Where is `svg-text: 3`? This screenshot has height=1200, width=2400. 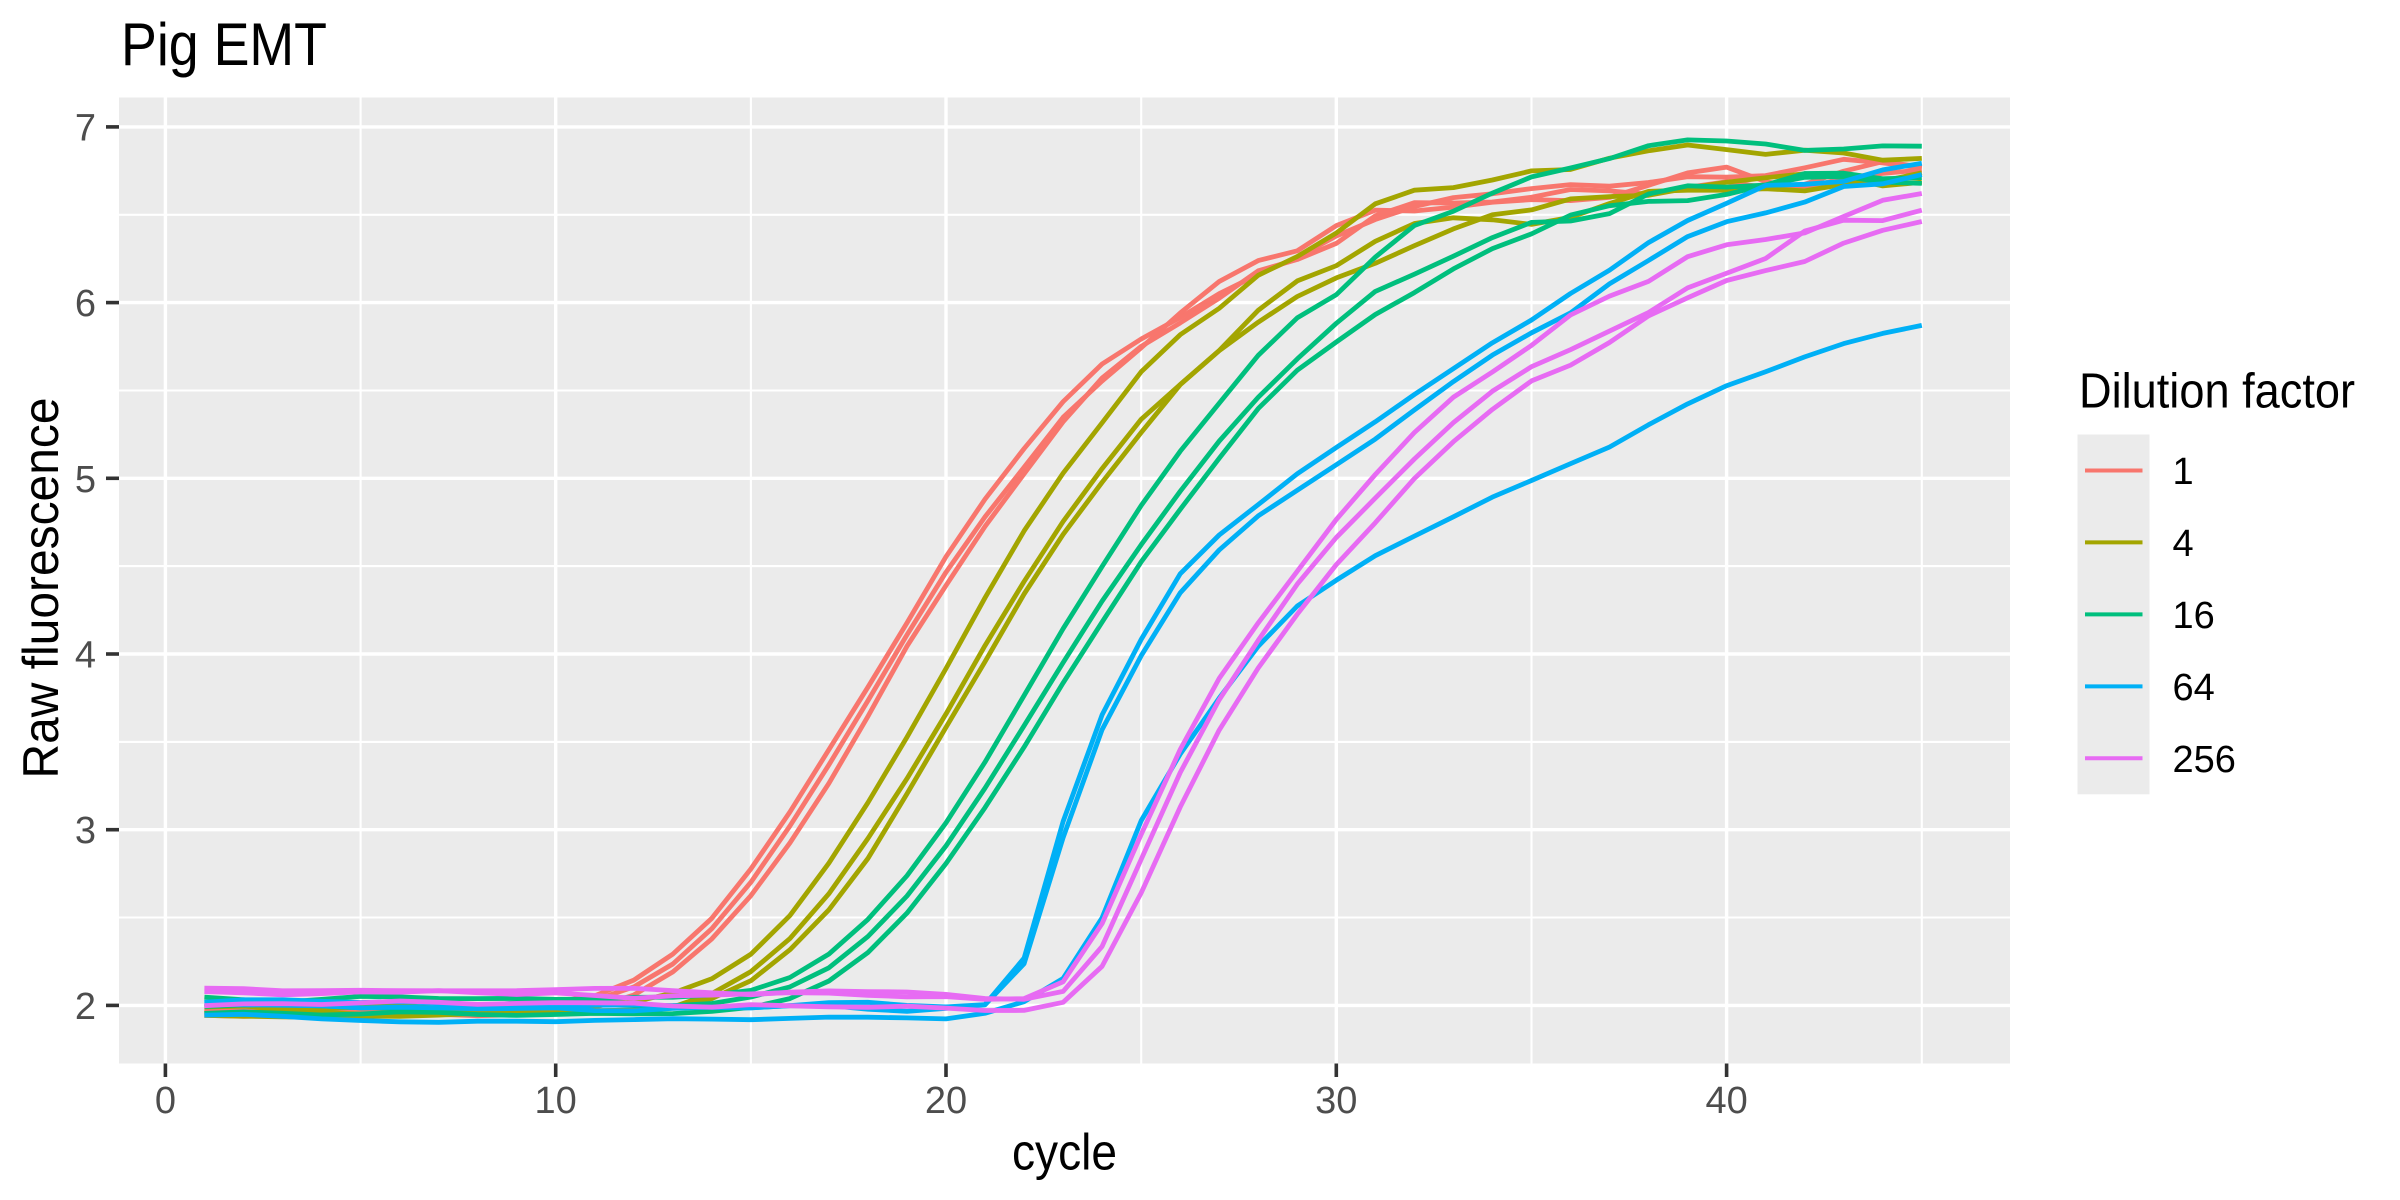
svg-text: 3 is located at coordinates (85, 831).